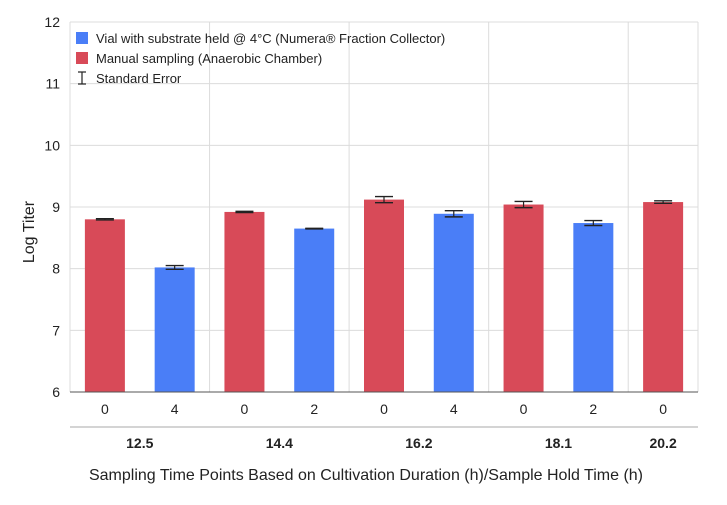 The width and height of the screenshot is (727, 505). Describe the element at coordinates (418, 443) in the screenshot. I see `group-label: 16.2` at that location.